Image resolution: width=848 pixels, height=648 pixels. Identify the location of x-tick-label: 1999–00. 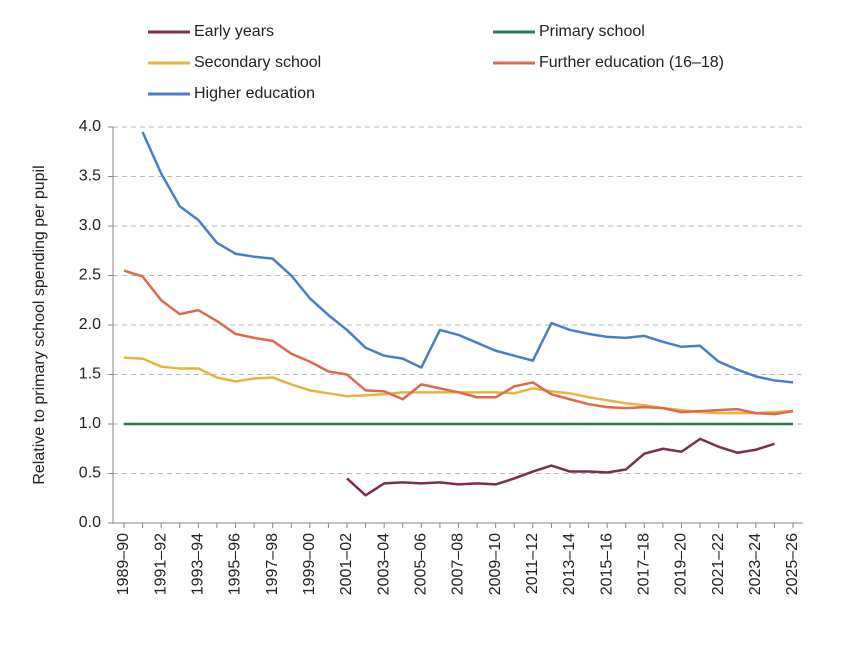
(309, 564).